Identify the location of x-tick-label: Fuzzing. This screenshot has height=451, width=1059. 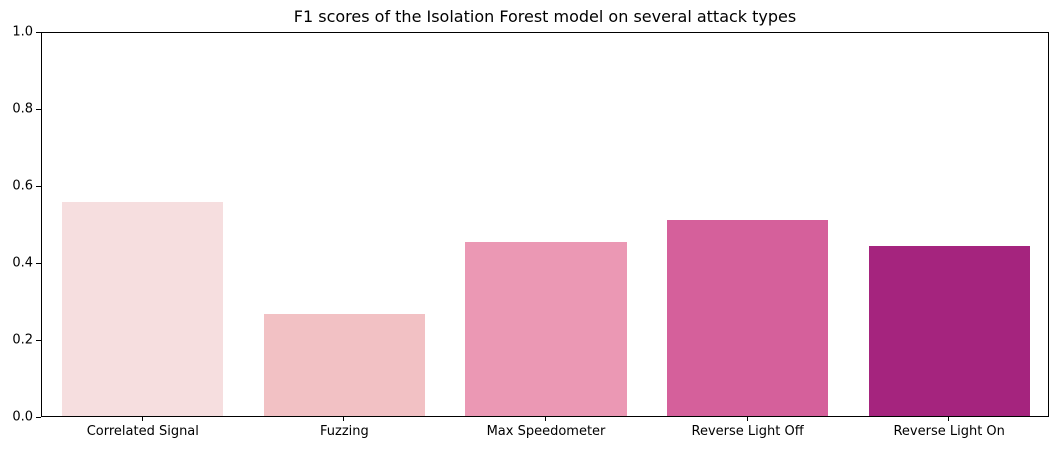
(344, 431).